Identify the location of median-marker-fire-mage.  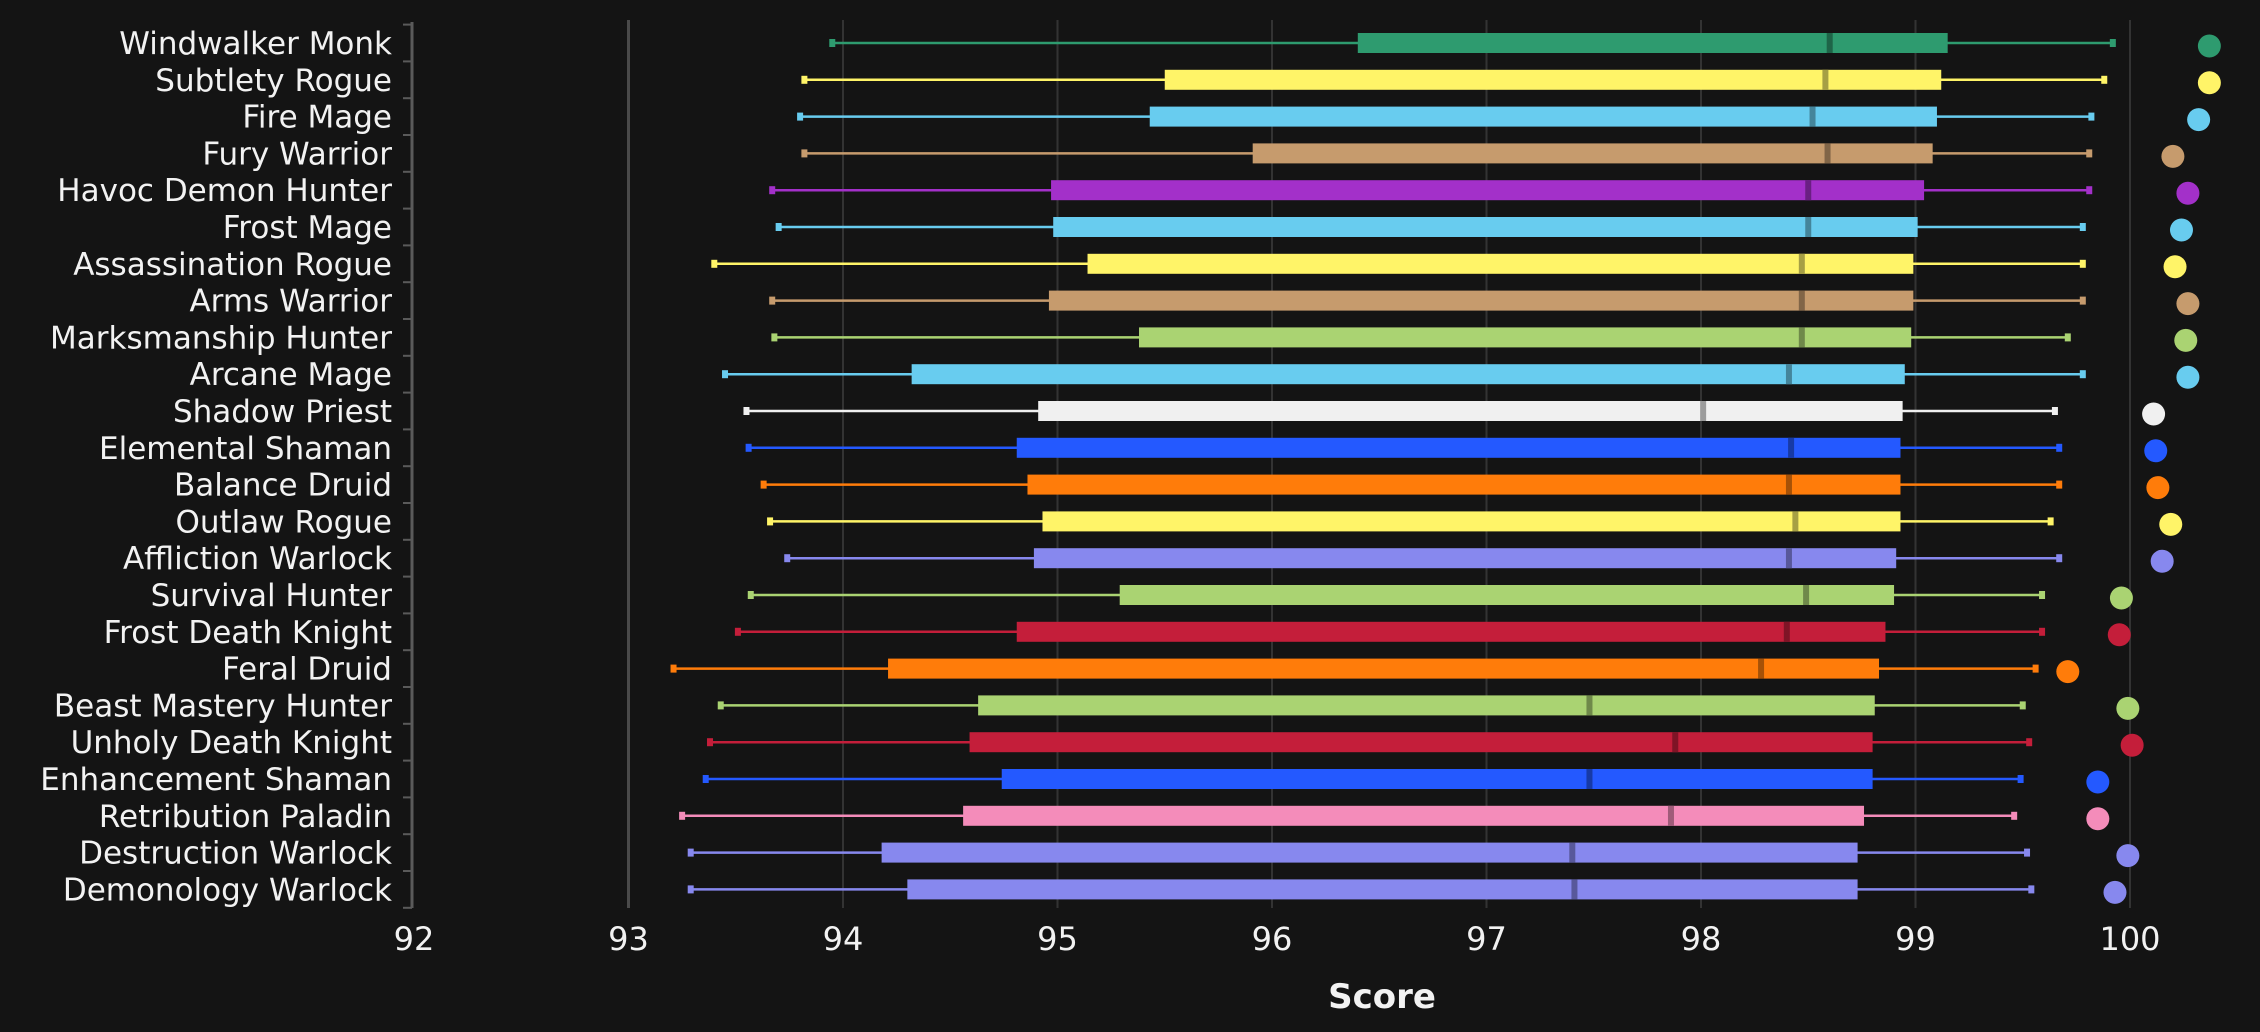
(1812, 116).